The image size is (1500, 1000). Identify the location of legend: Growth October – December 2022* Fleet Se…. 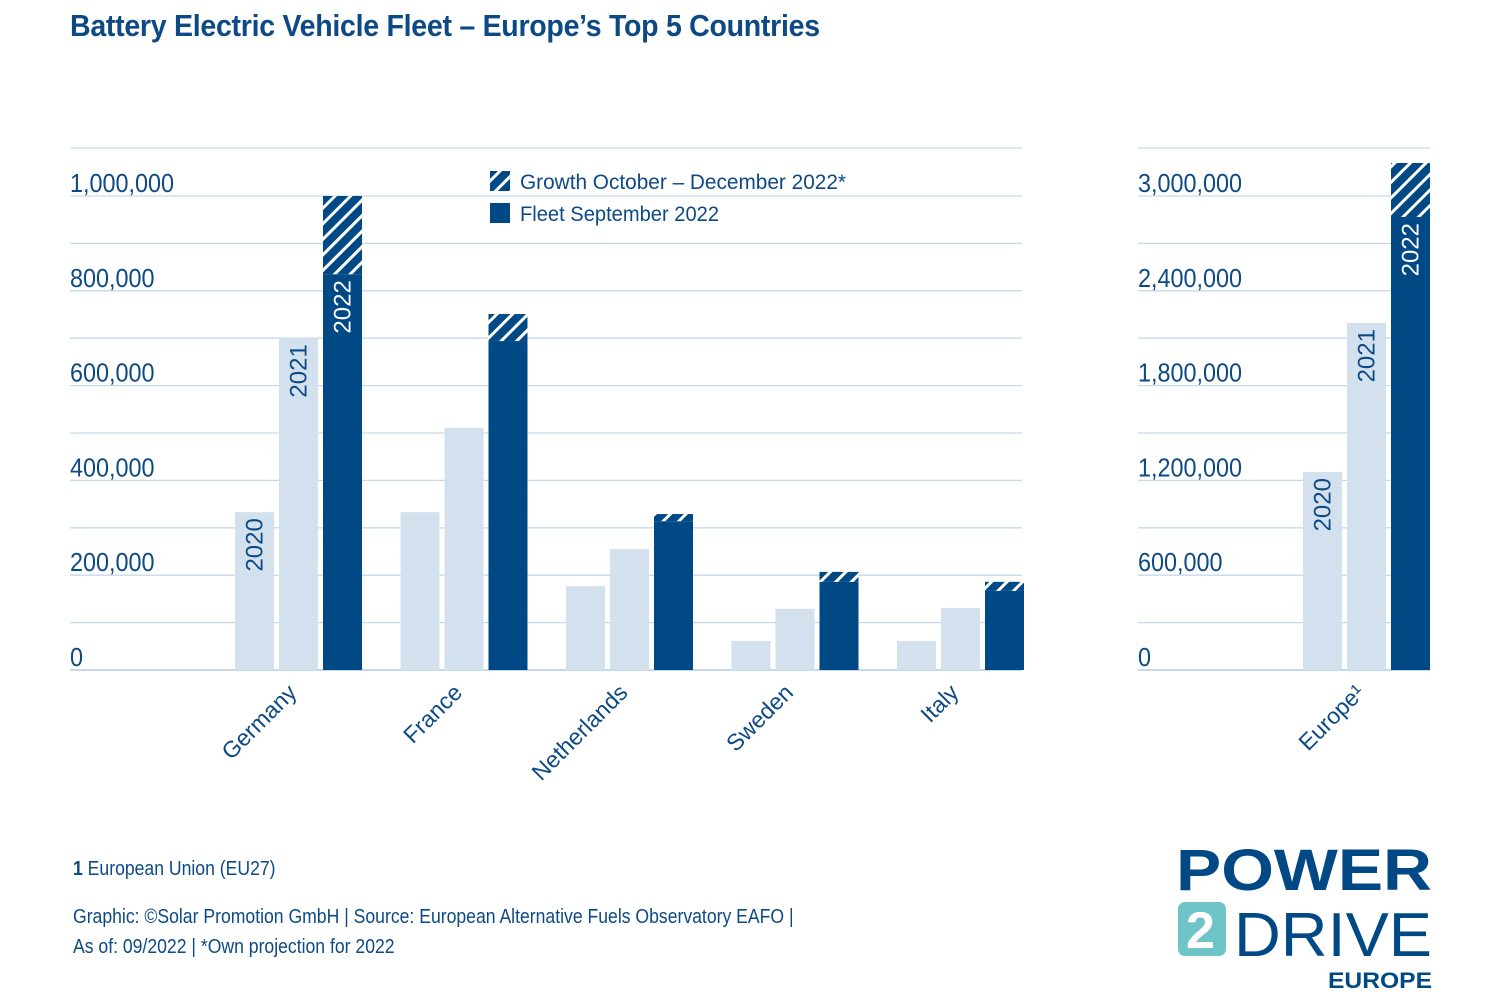
(668, 198).